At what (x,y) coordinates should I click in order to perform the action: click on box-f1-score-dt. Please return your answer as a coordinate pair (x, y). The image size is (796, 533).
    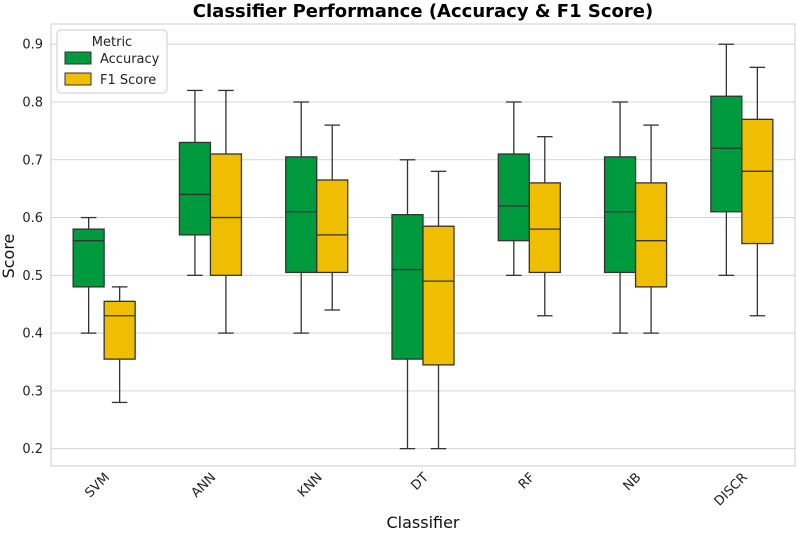
    Looking at the image, I should click on (438, 310).